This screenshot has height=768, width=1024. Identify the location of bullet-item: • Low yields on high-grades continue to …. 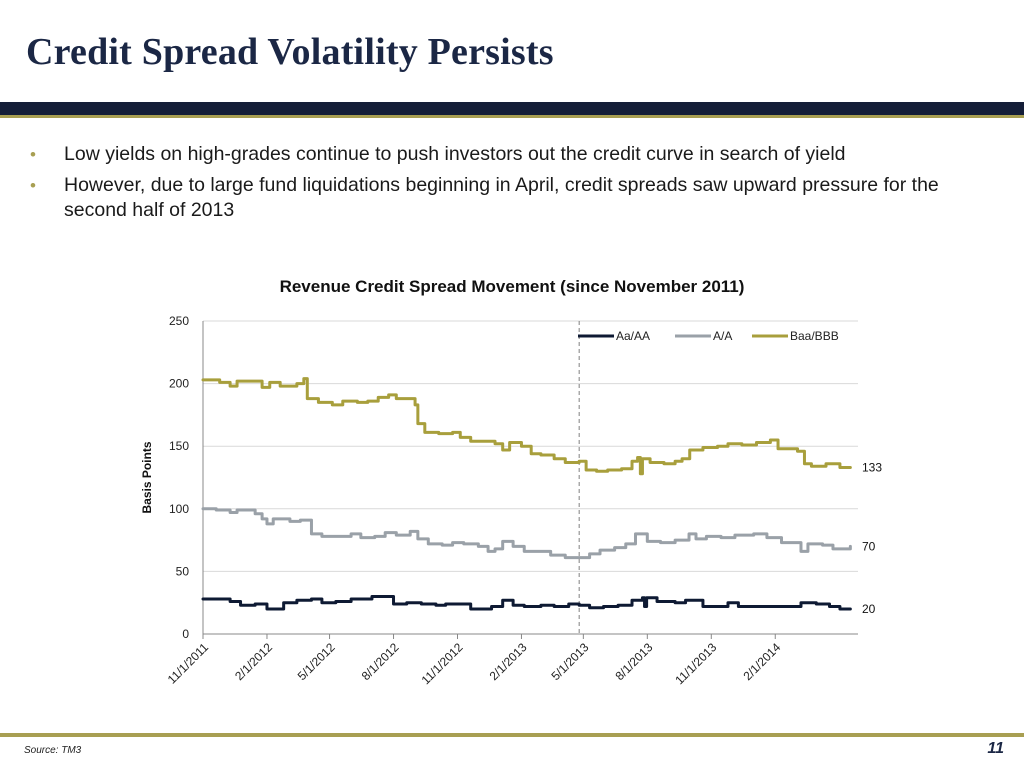
(513, 154).